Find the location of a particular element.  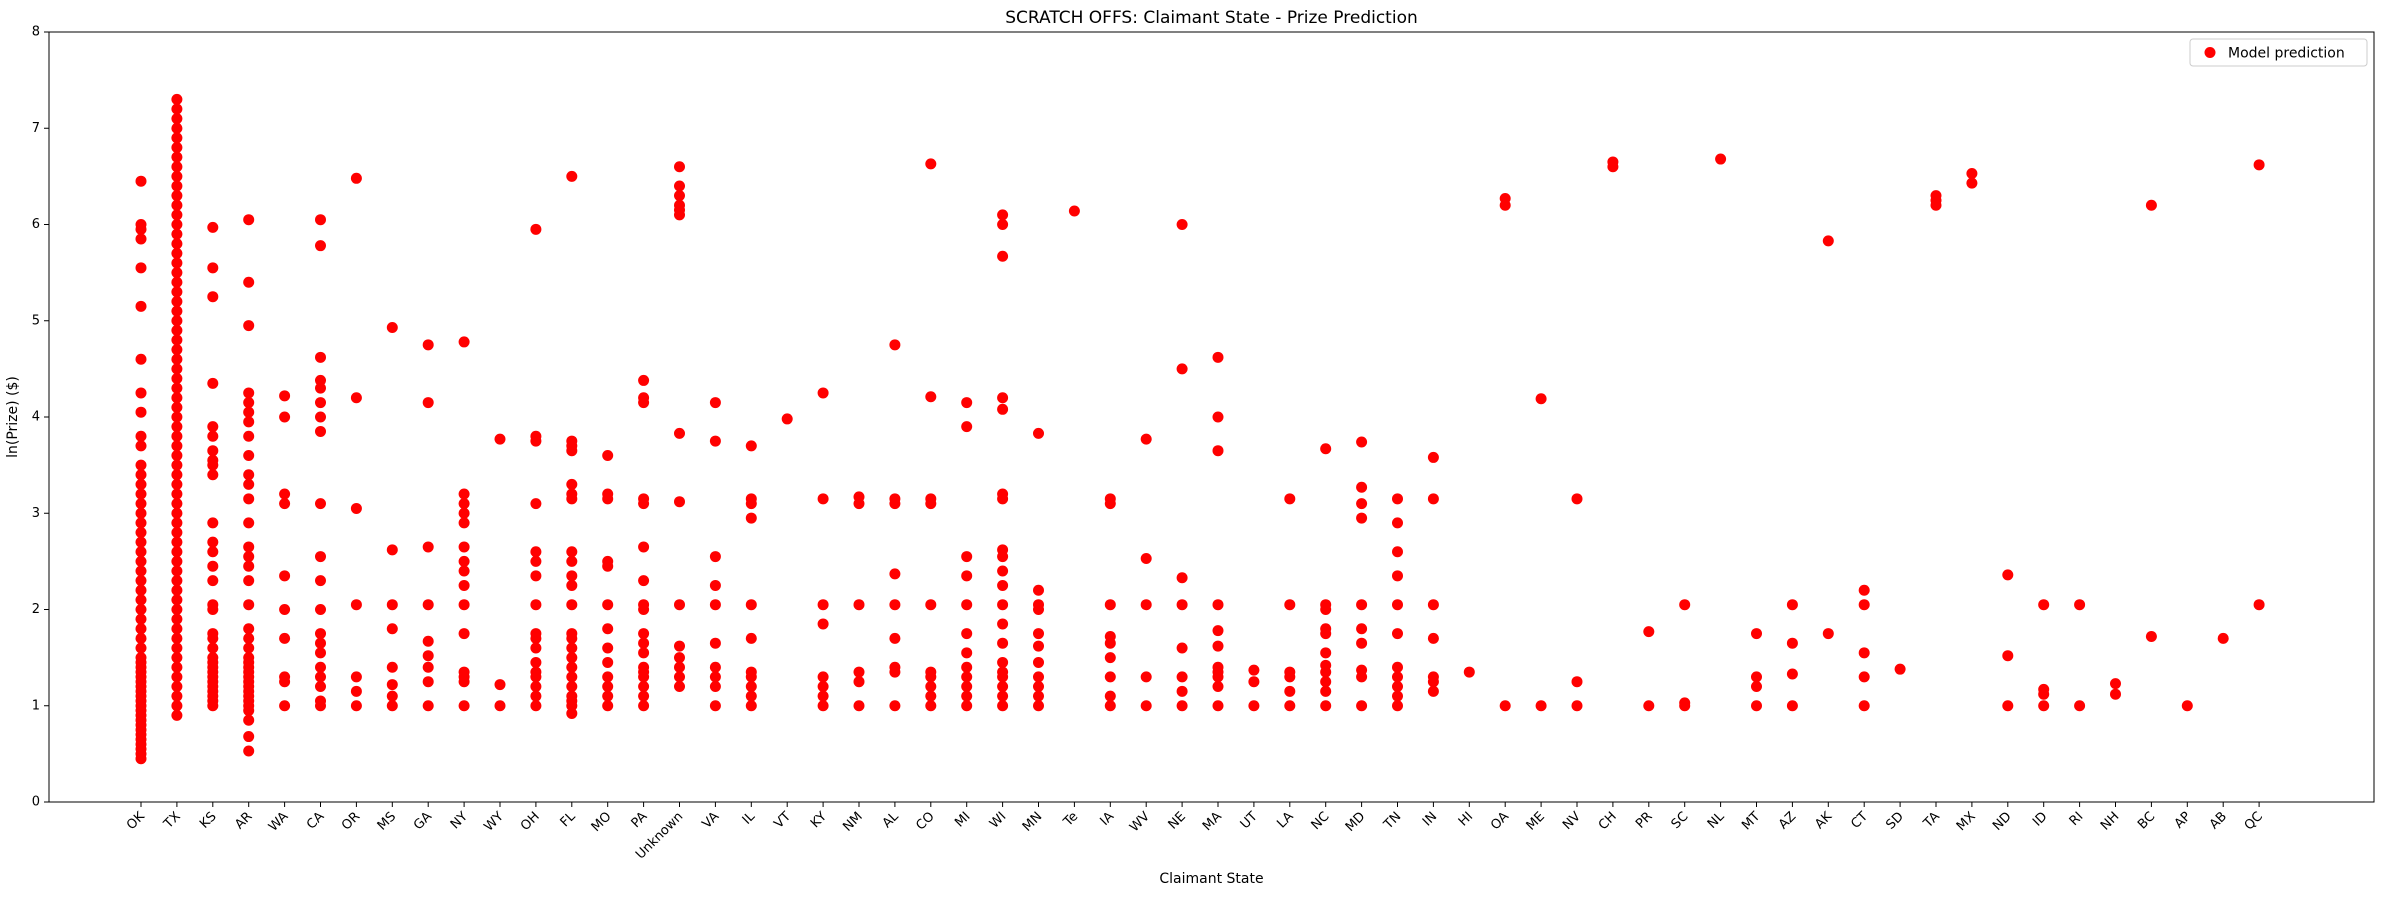

y-axis-label: ln(Prize) ($) is located at coordinates (13, 417).